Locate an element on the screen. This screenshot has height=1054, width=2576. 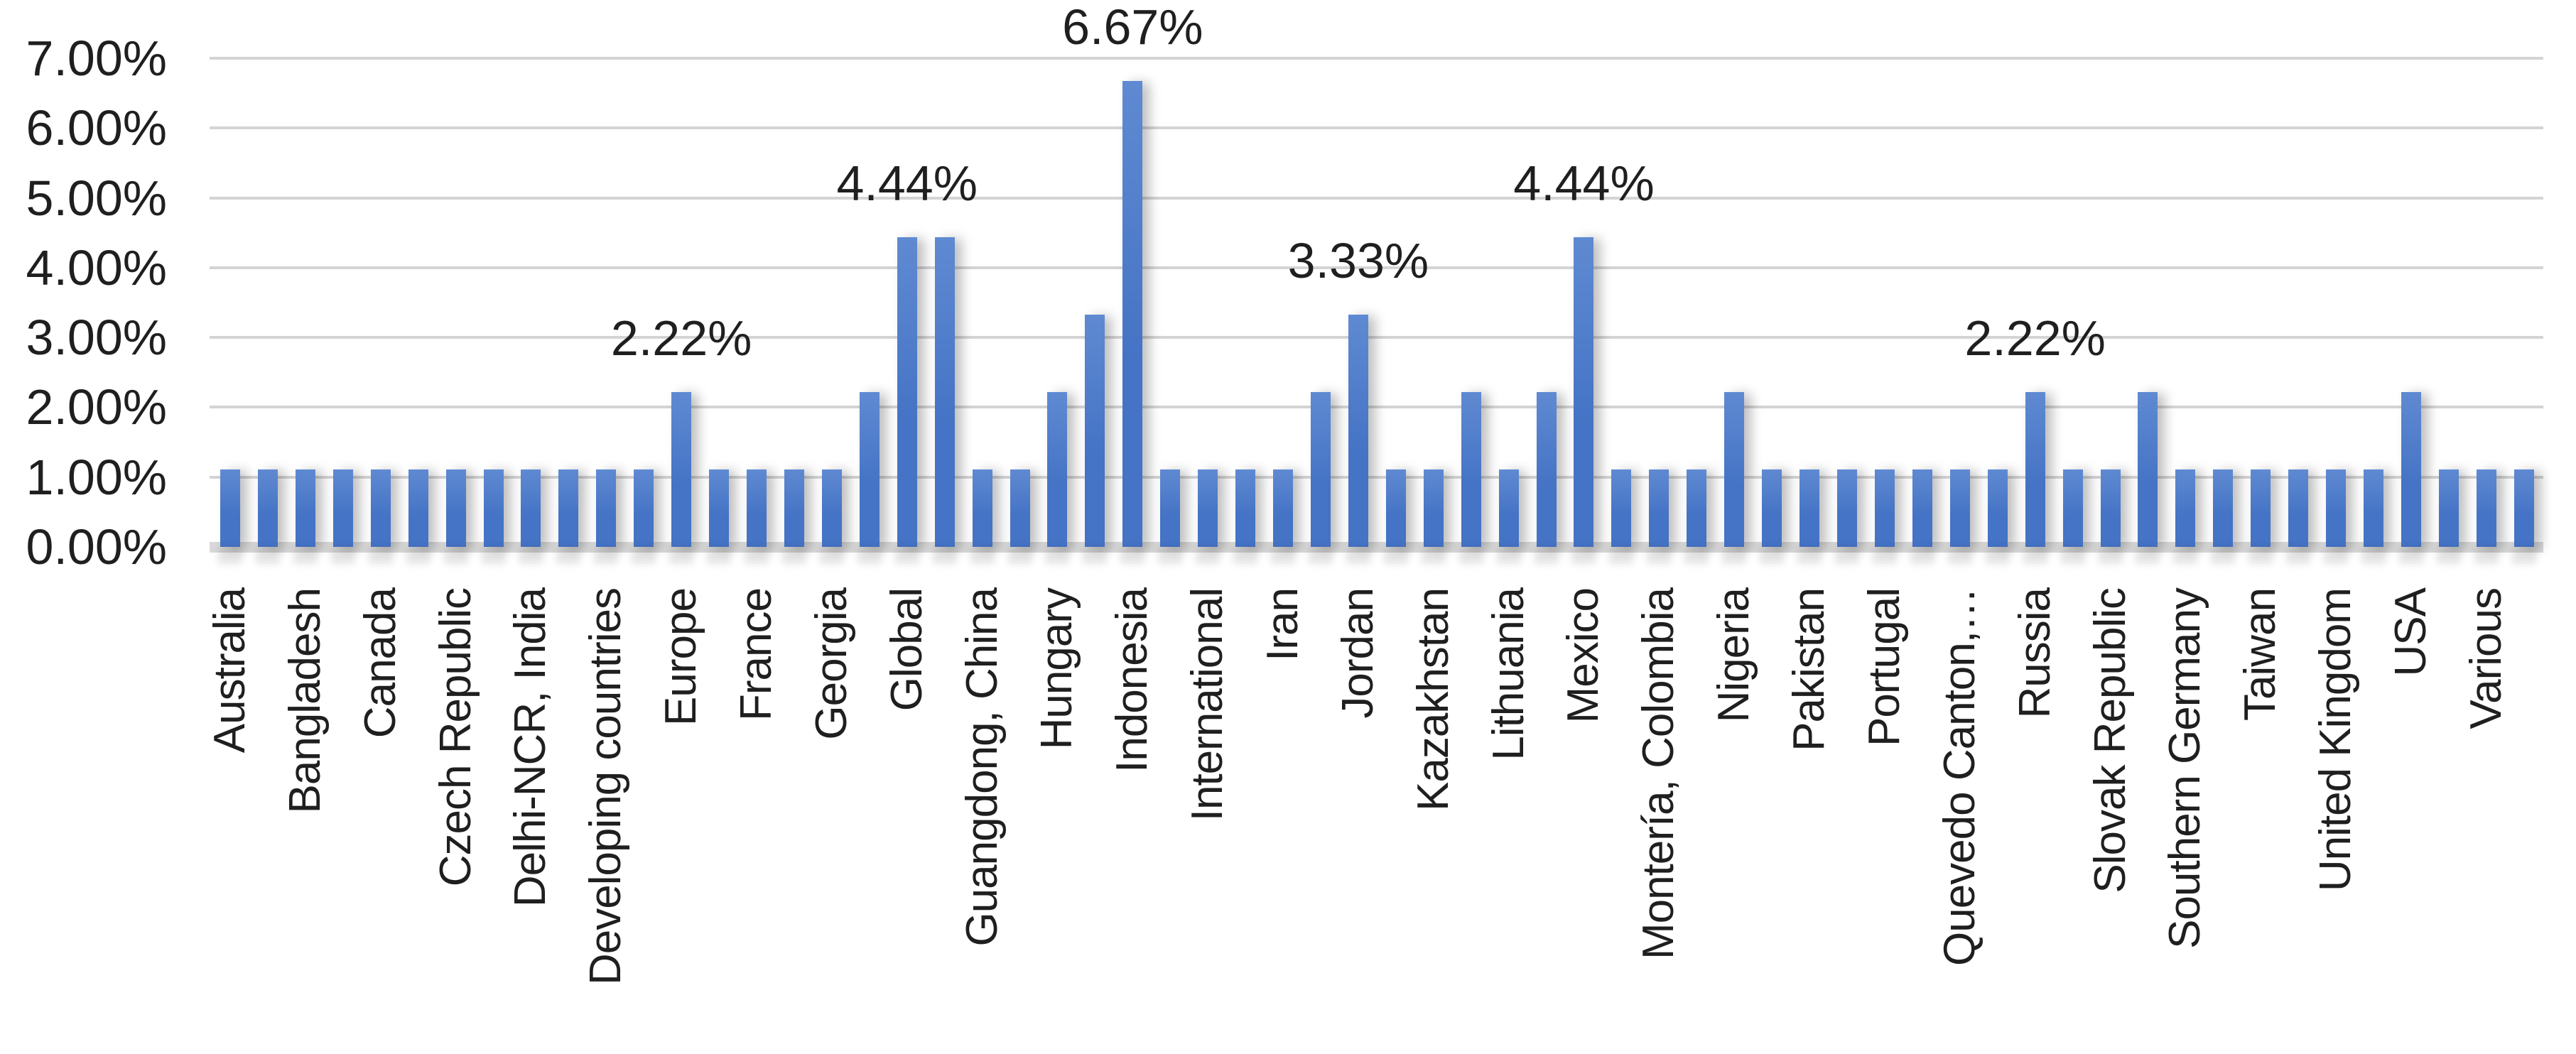
x-axis-category-label: Delhi-NCR, India is located at coordinates (531, 748).